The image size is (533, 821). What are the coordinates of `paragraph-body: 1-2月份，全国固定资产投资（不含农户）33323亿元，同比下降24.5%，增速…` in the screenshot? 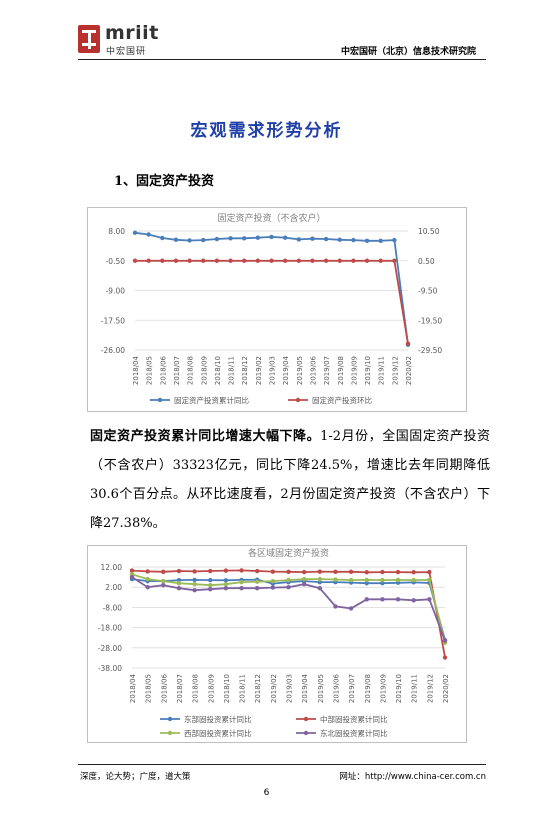 It's located at (290, 480).